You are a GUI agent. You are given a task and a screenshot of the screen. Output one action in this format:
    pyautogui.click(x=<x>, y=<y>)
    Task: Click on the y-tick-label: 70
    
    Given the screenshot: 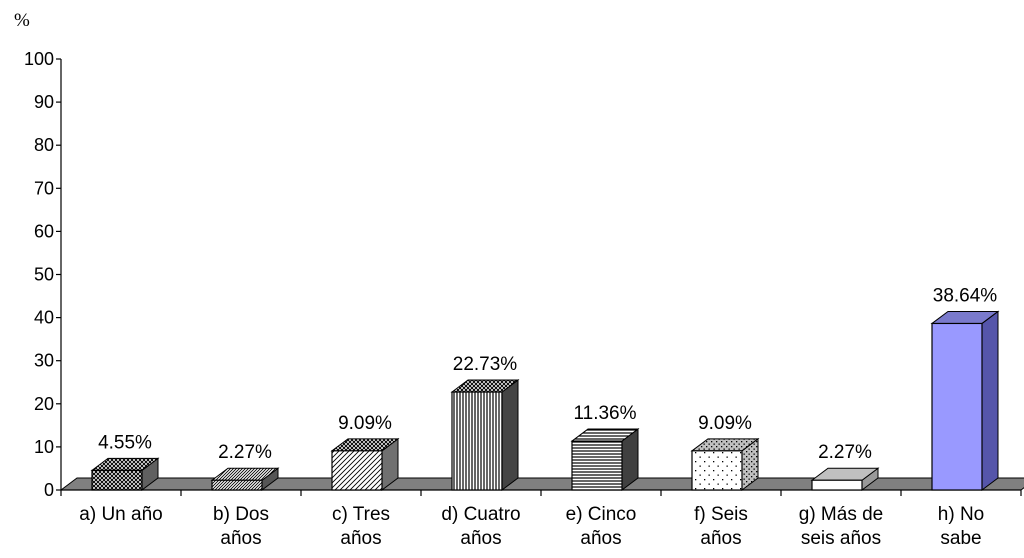 What is the action you would take?
    pyautogui.click(x=44, y=188)
    